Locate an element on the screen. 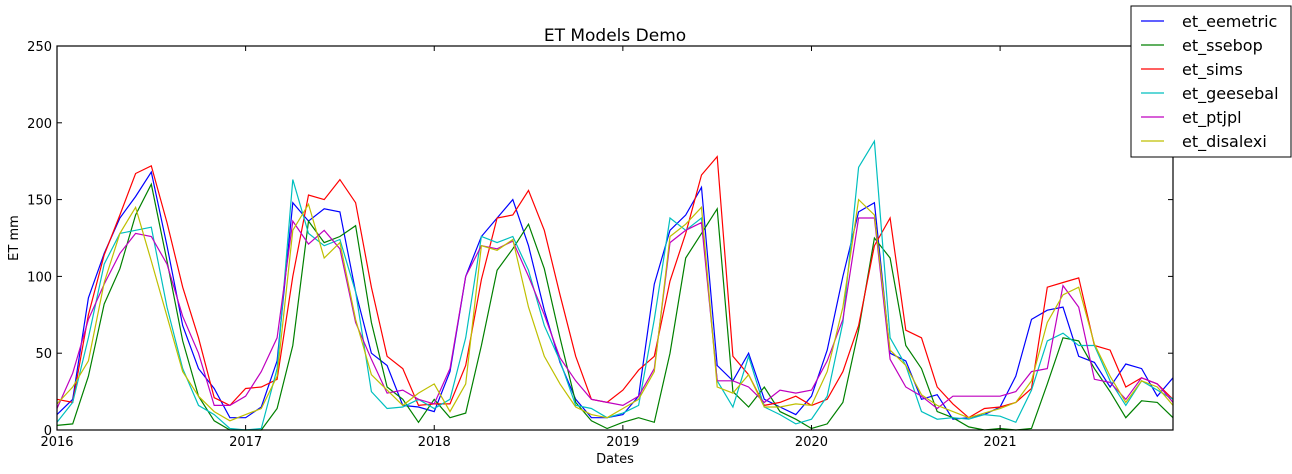 The image size is (1292, 474). x-tick-label: 2021 is located at coordinates (1000, 442).